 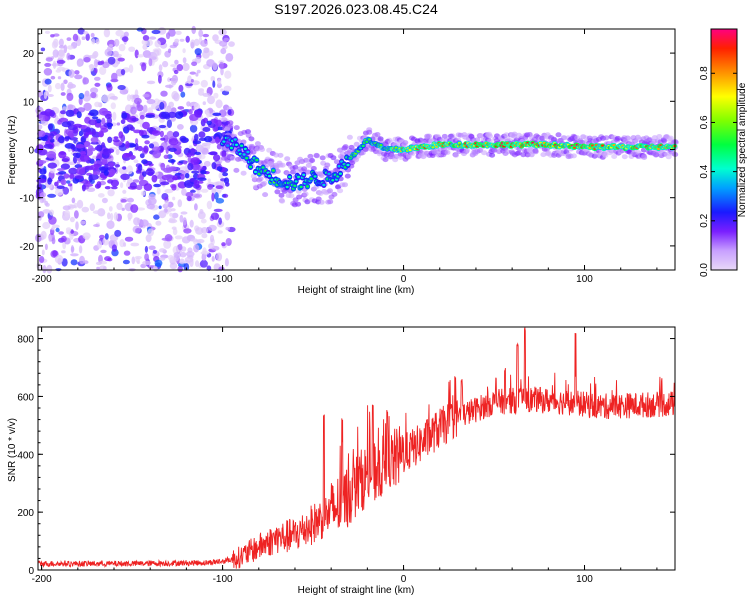 What do you see at coordinates (25, 397) in the screenshot?
I see `snr-ytick-label: 600` at bounding box center [25, 397].